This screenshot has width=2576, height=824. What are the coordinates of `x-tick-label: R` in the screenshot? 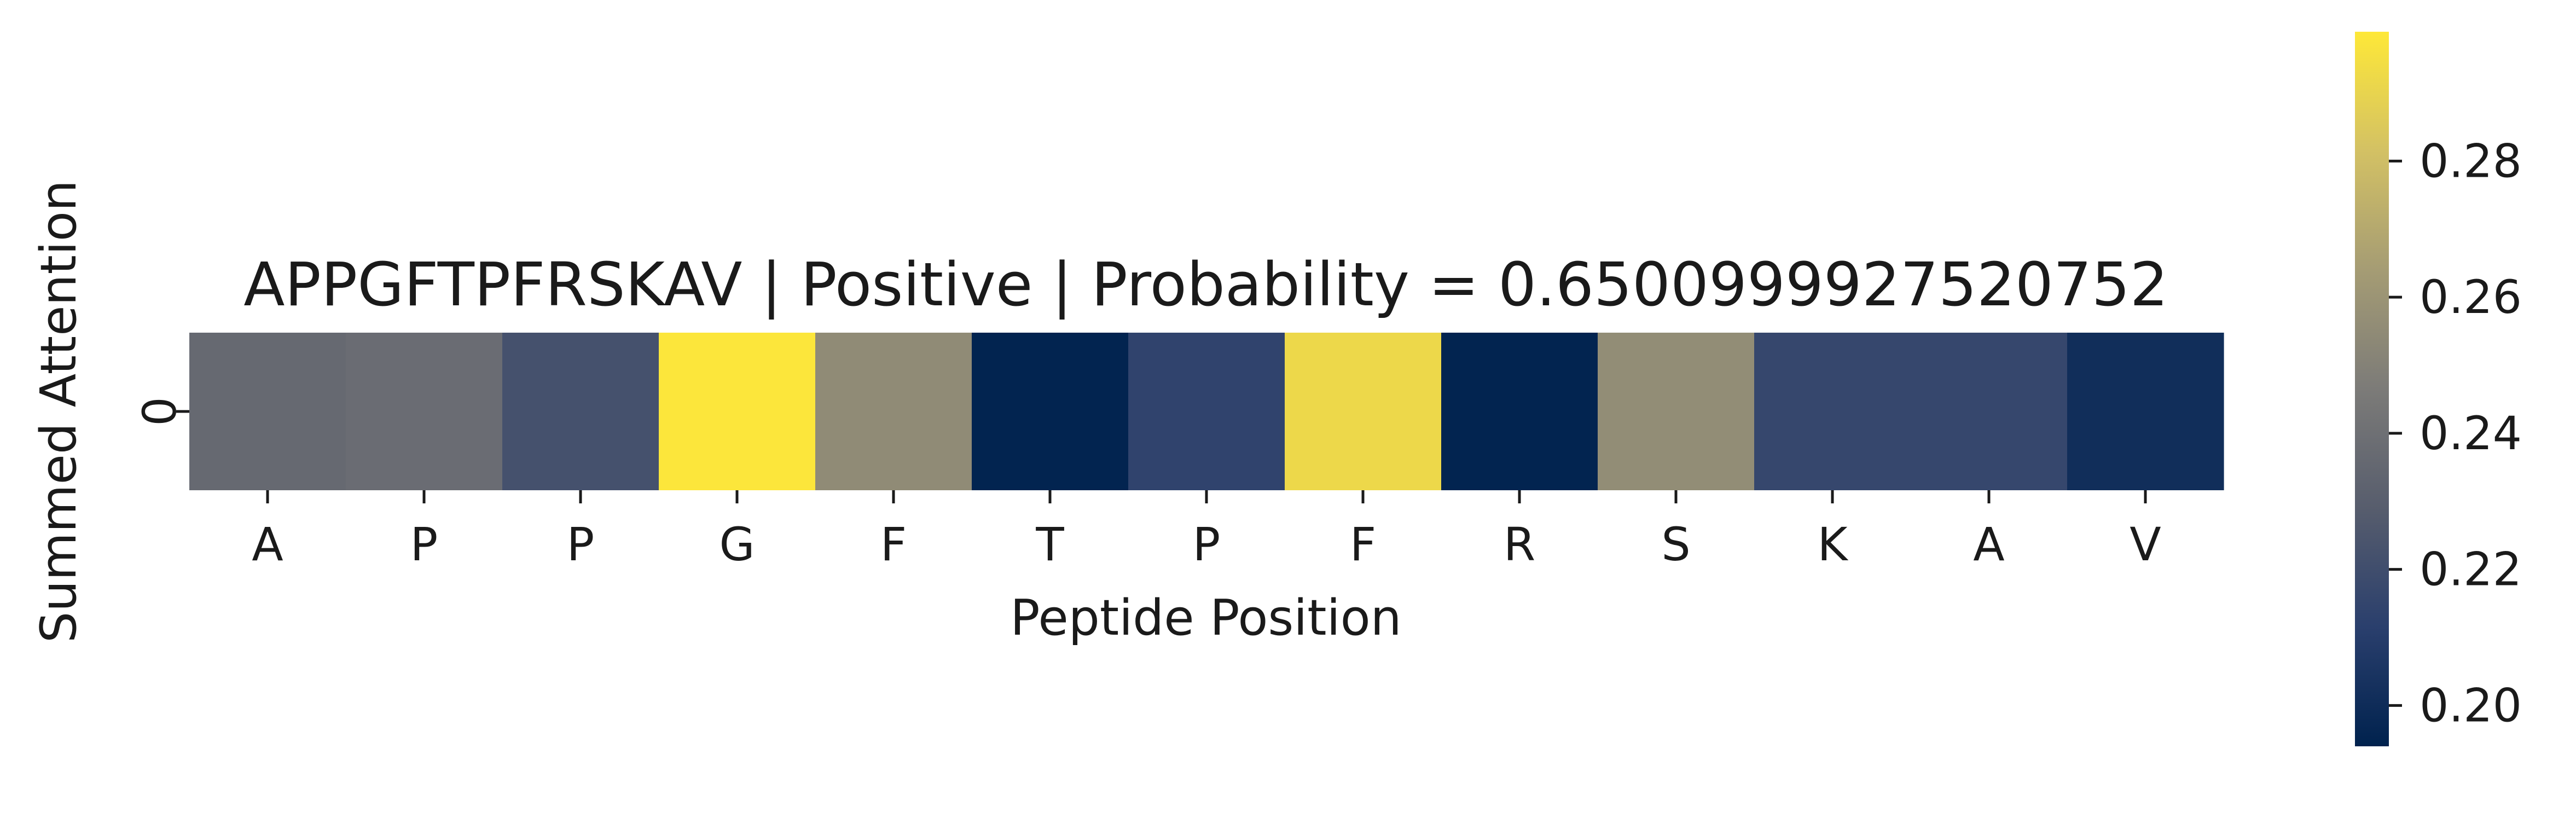 It's located at (1520, 544).